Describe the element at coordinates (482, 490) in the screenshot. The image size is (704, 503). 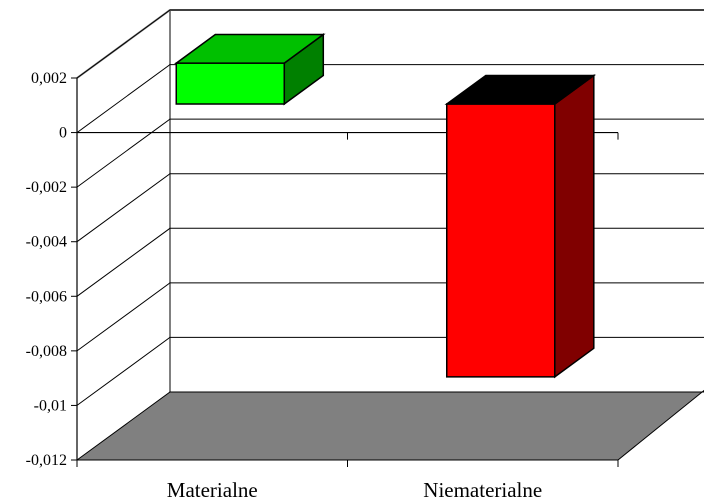
I see `x-category-label: Niematerialne` at that location.